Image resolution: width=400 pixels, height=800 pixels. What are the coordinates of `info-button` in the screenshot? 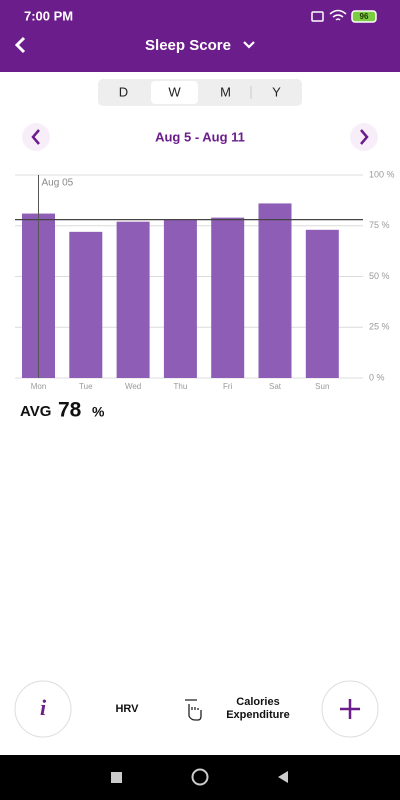 It's located at (43, 709).